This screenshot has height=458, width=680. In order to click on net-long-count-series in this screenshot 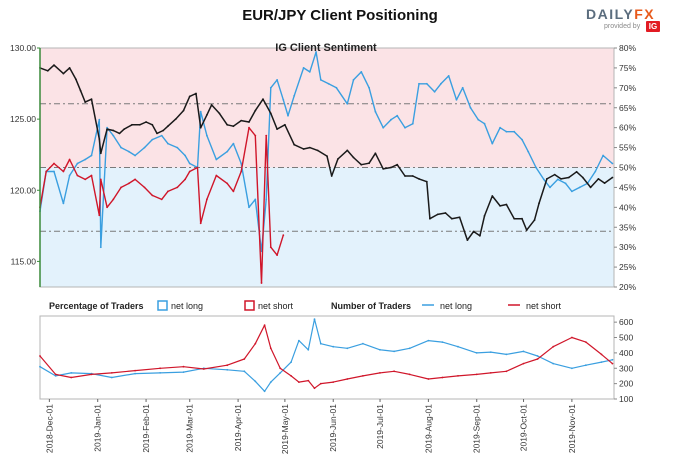, I will do `click(326, 355)`.